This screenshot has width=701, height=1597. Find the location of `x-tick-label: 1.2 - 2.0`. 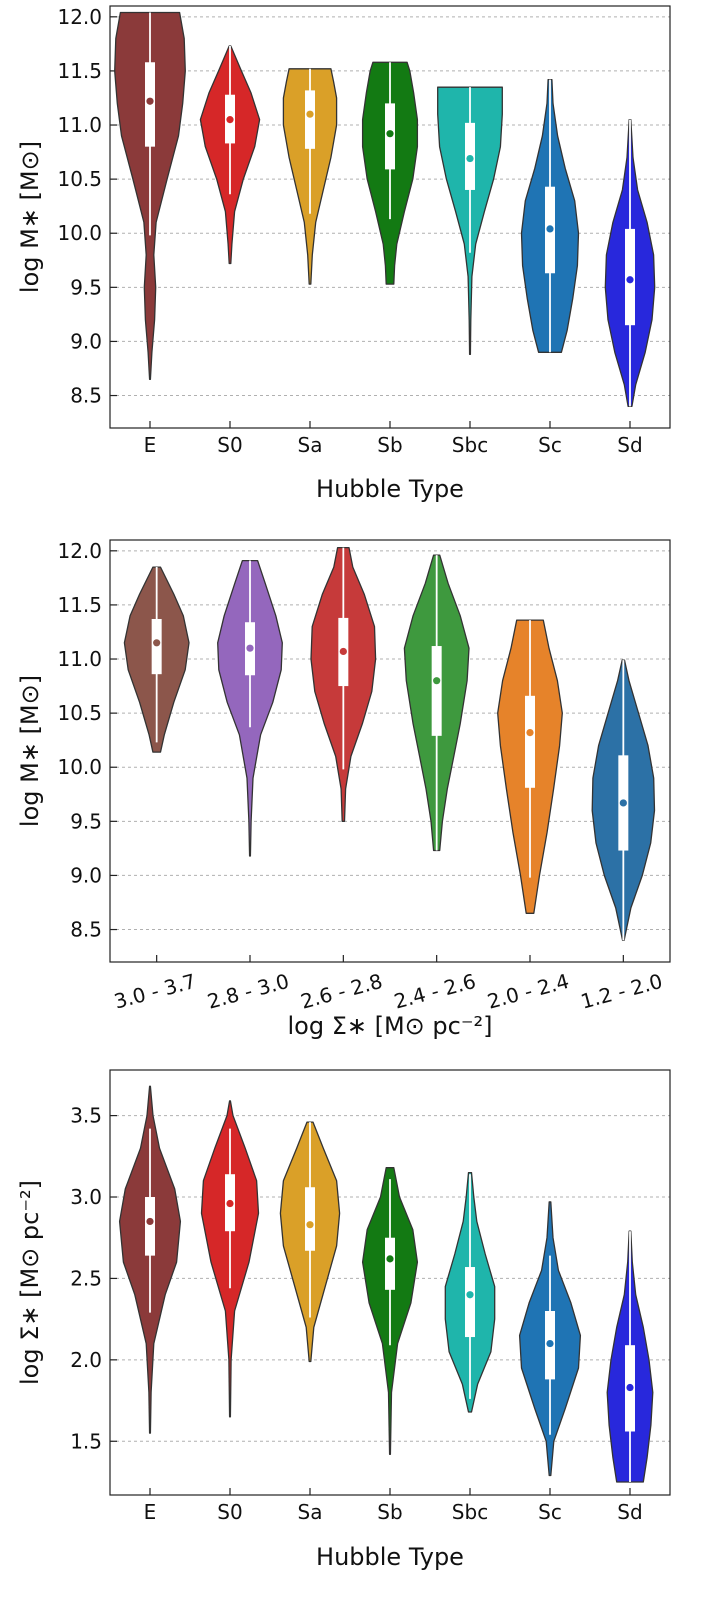

x-tick-label: 1.2 - 2.0 is located at coordinates (621, 991).